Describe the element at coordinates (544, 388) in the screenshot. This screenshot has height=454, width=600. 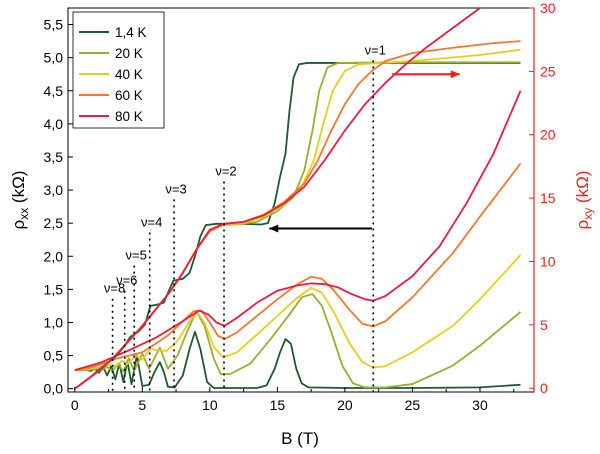
I see `y-right-tick-label: 0` at that location.